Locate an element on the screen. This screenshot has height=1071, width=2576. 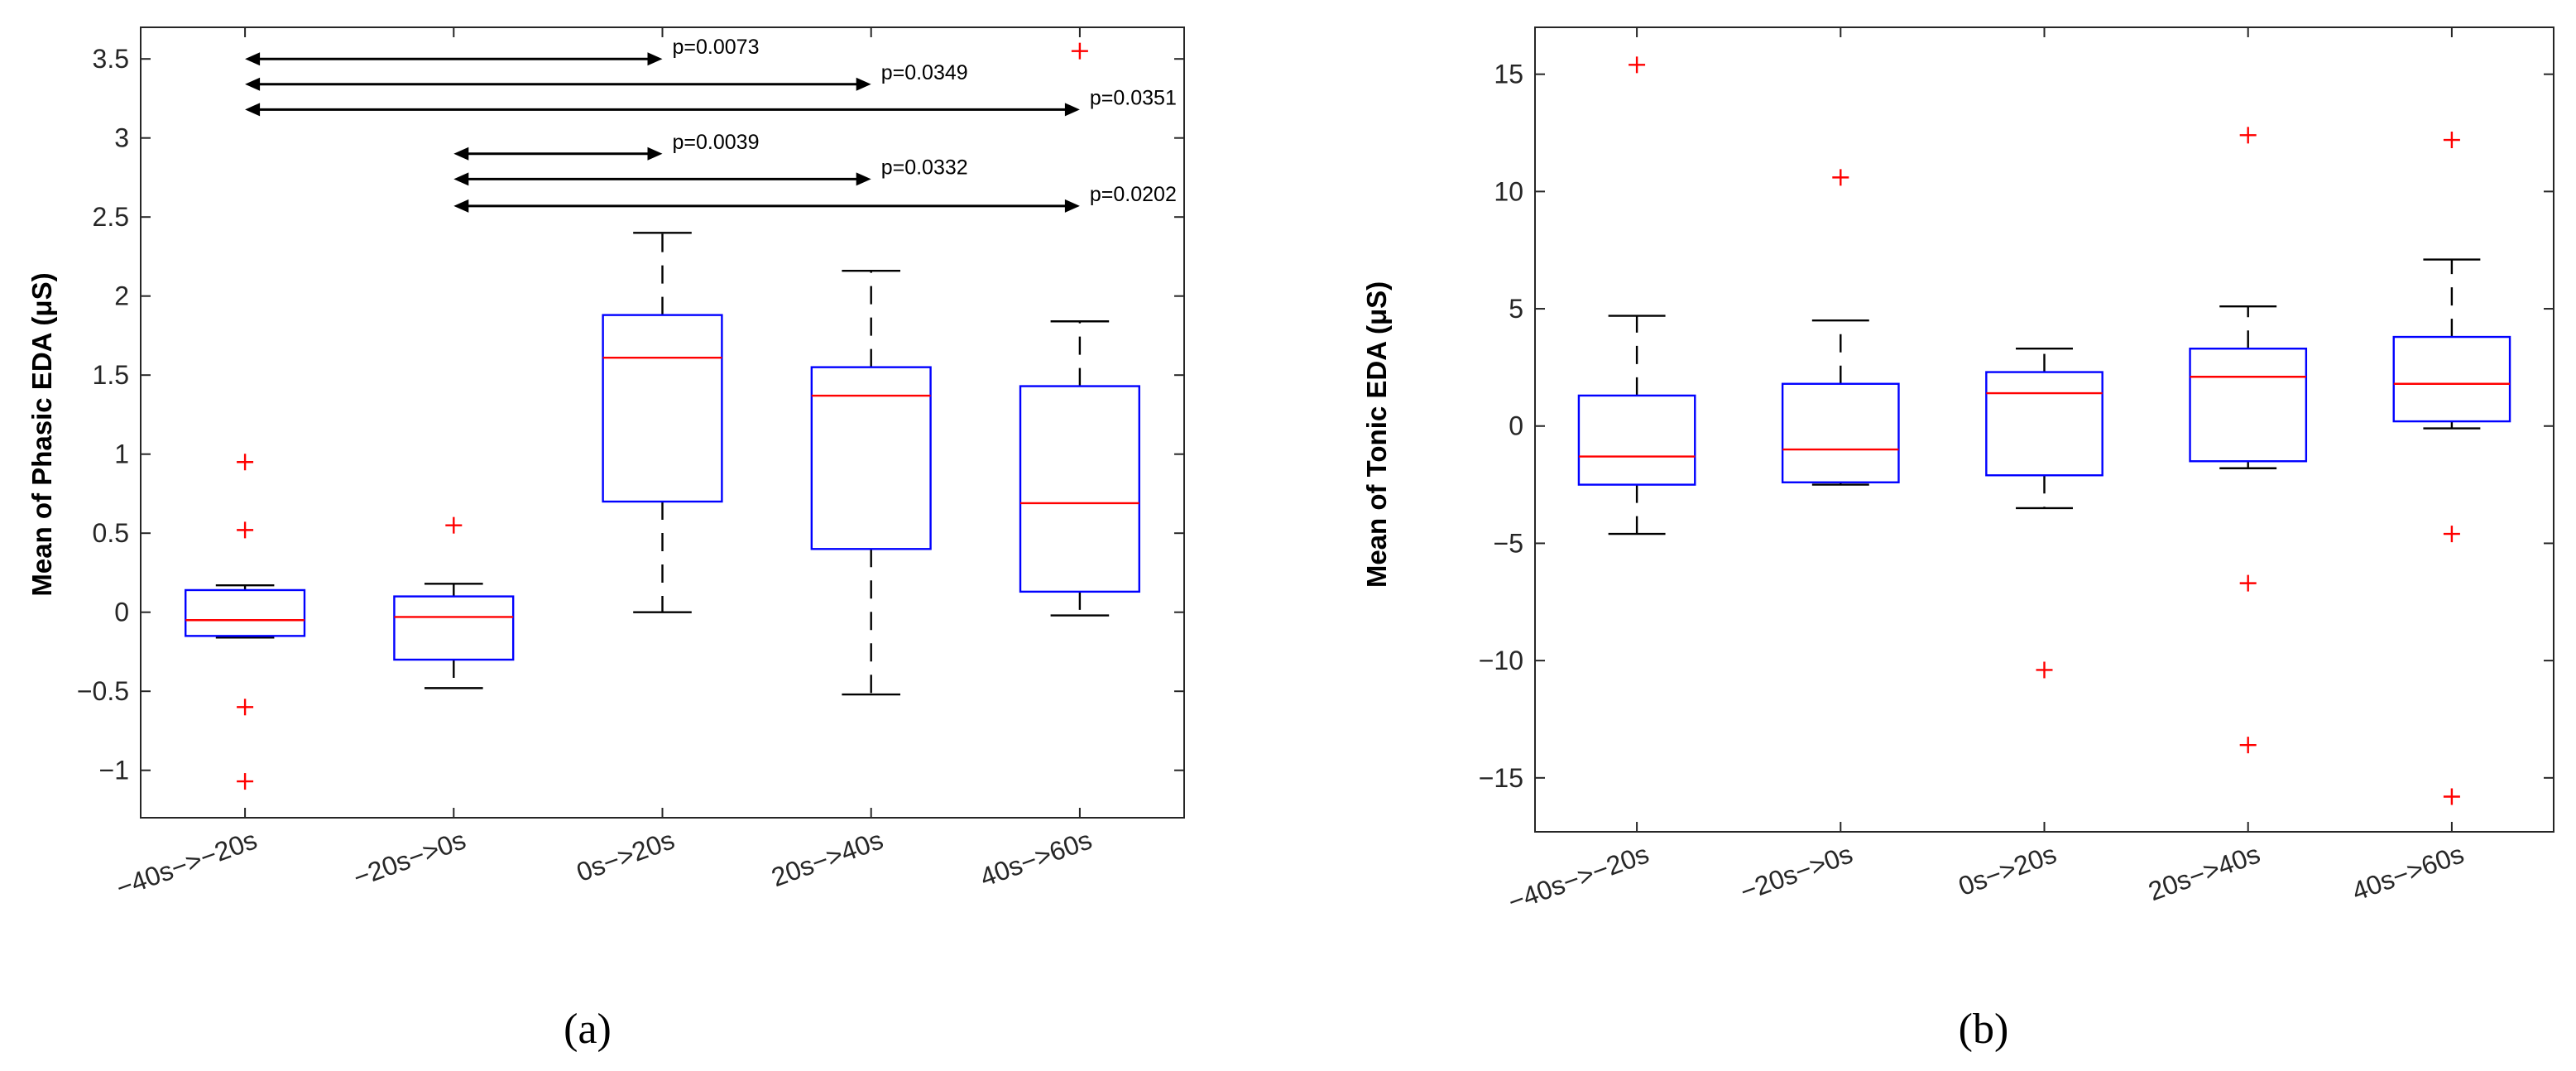
panel-a-sig-label: p=0.0202 is located at coordinates (1133, 194).